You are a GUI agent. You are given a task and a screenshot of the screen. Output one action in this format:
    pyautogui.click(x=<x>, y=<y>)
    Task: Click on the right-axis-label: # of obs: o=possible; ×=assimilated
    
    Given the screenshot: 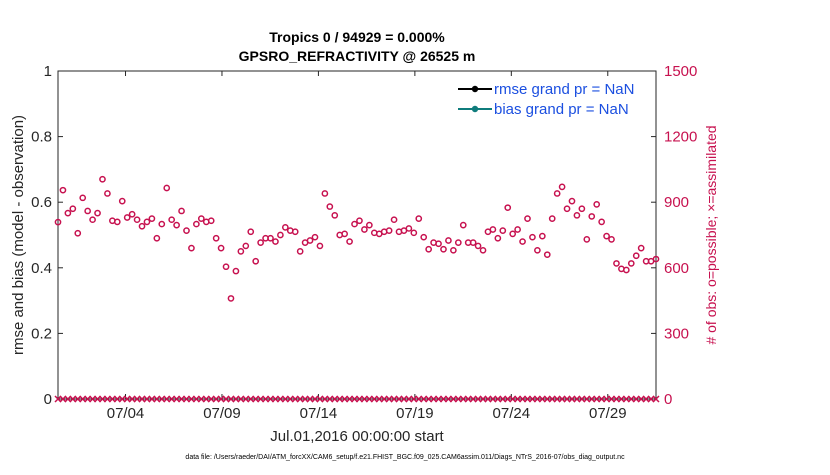 What is the action you would take?
    pyautogui.click(x=711, y=234)
    